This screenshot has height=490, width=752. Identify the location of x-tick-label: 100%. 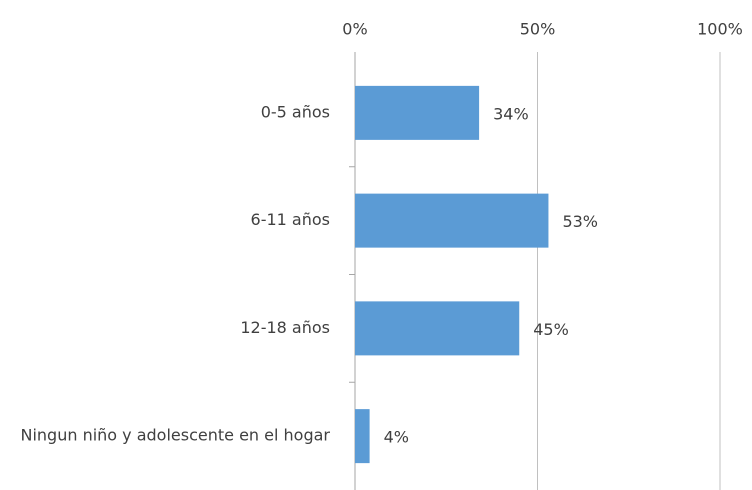
(720, 29).